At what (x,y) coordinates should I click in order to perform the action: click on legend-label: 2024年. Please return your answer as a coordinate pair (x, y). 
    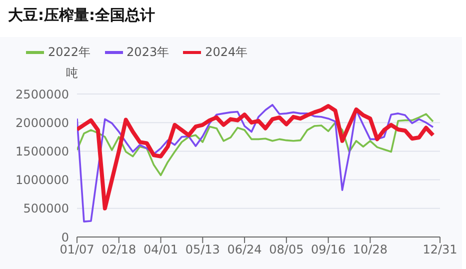
    Looking at the image, I should click on (226, 52).